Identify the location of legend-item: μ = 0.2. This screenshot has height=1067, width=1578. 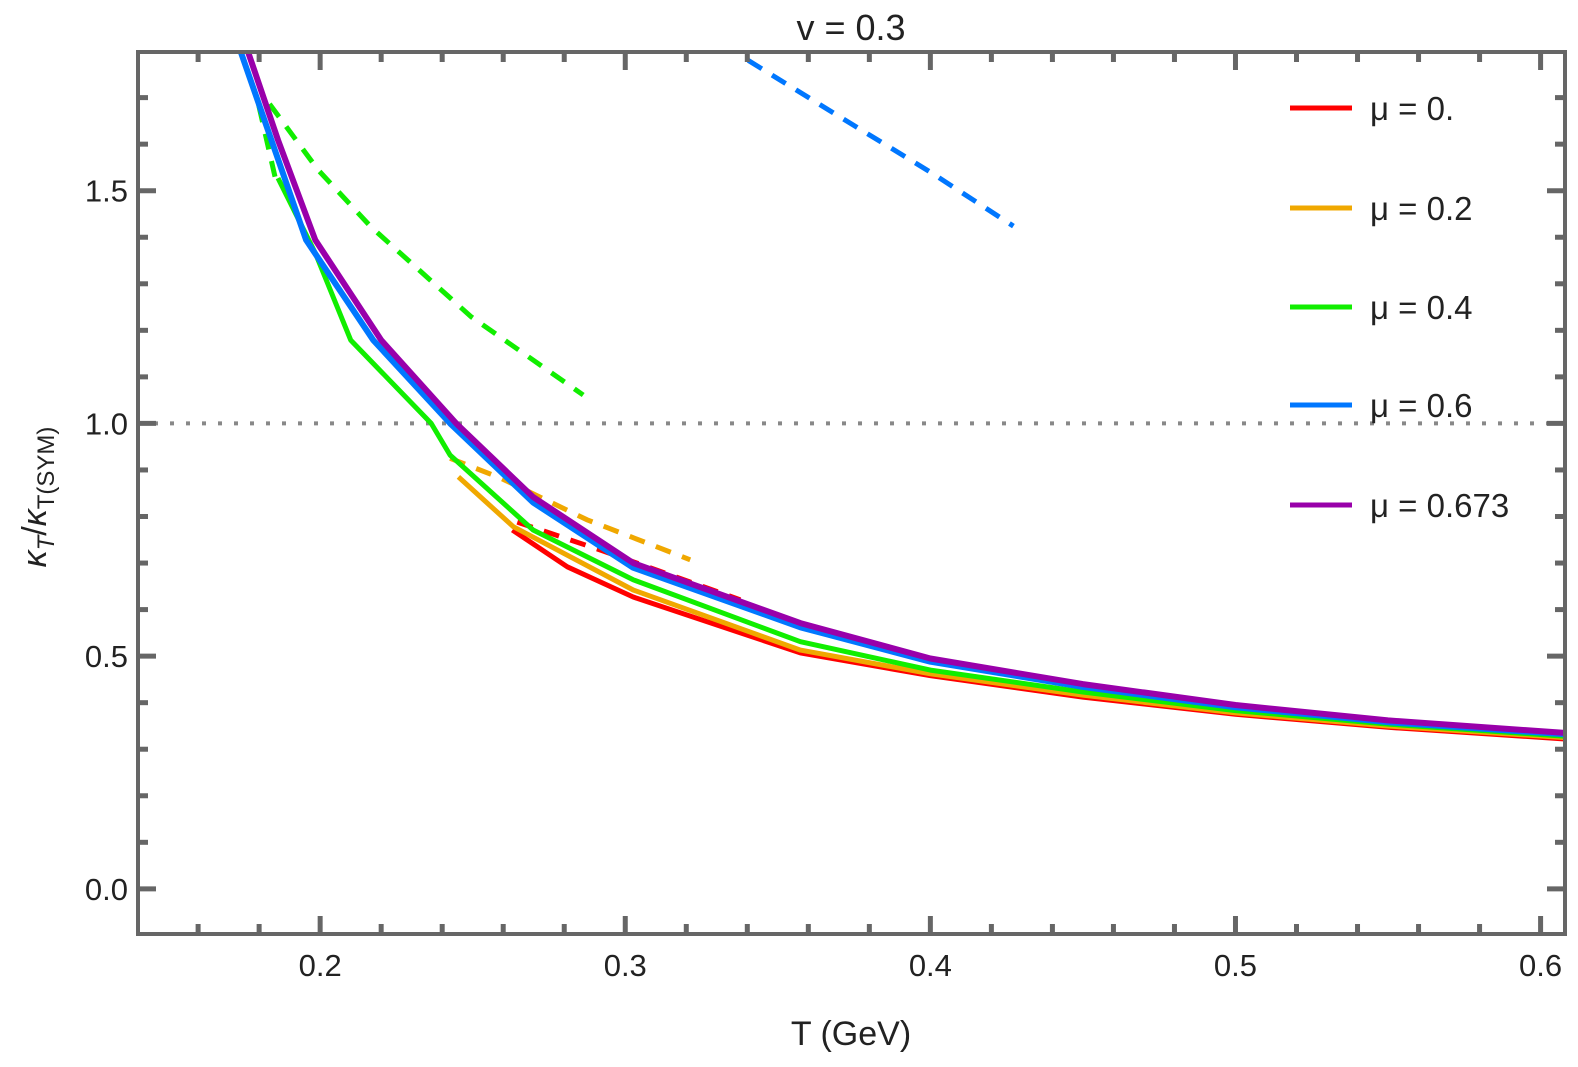
(1381, 208).